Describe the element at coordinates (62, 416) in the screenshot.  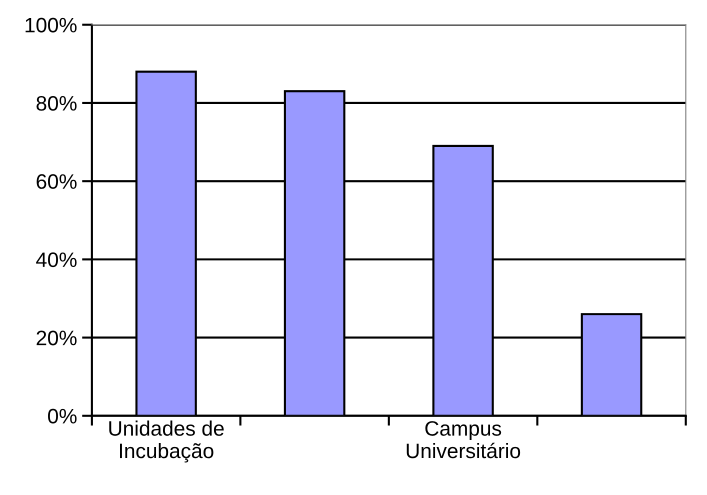
I see `y-tick-label: 0%` at that location.